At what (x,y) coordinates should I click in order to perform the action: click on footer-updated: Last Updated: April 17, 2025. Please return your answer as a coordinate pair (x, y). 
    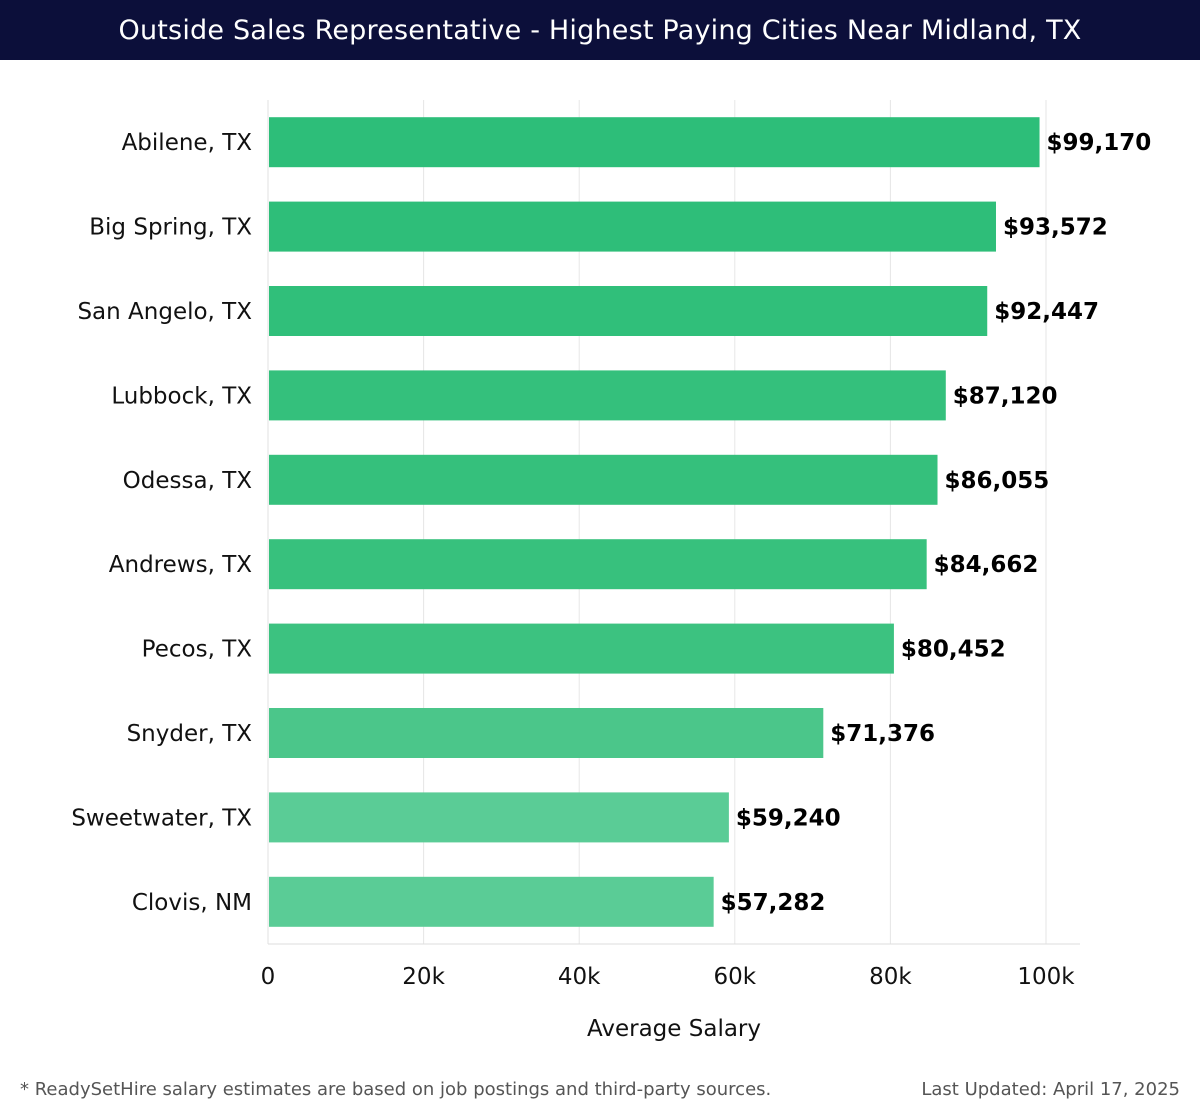
    Looking at the image, I should click on (1050, 1089).